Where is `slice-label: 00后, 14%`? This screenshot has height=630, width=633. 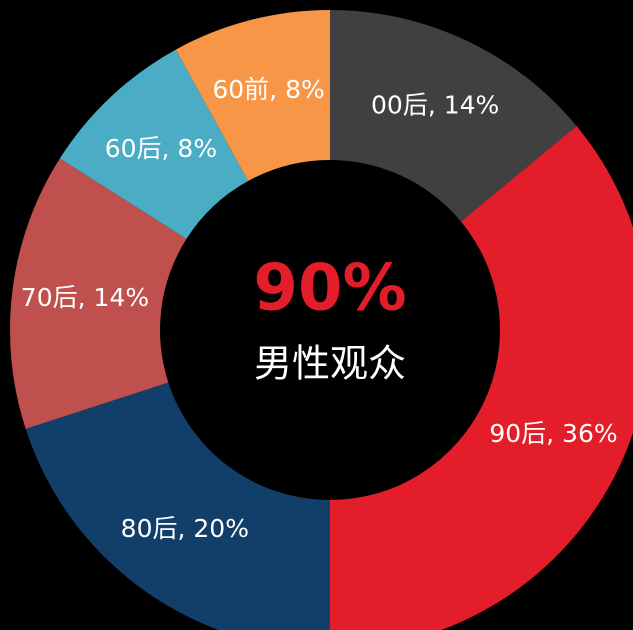 slice-label: 00后, 14% is located at coordinates (435, 105).